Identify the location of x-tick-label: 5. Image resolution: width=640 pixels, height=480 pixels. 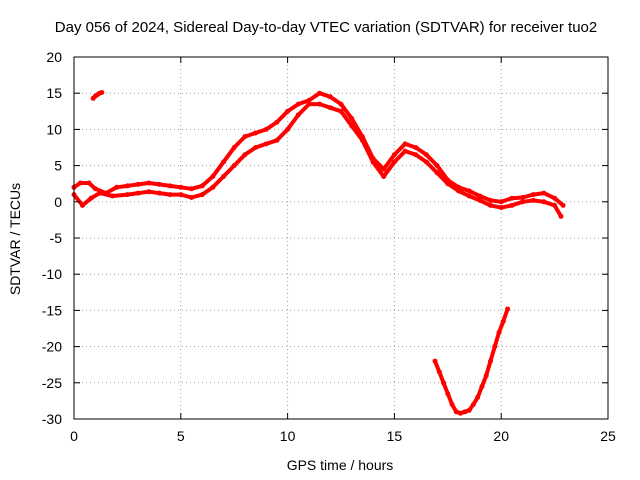
(181, 436).